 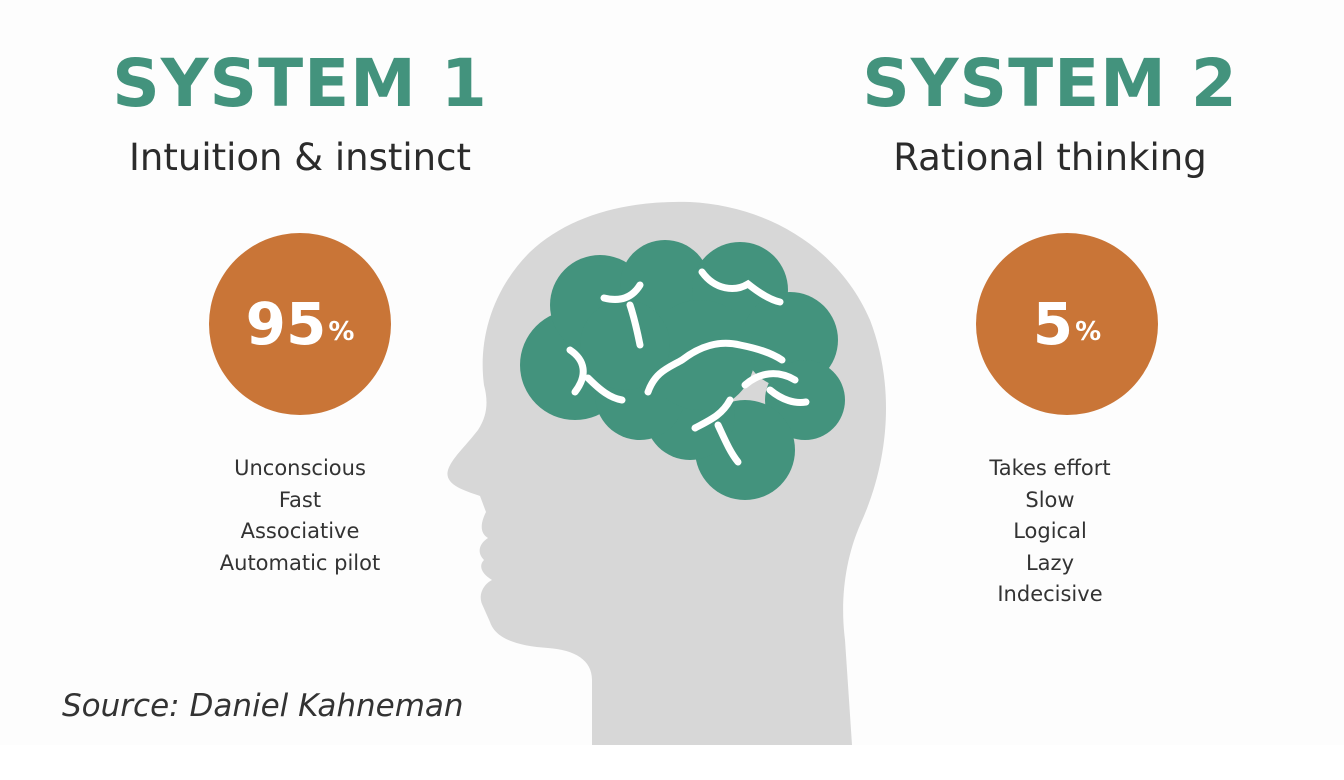 I want to click on system1-percent-value: 95, so click(x=286, y=324).